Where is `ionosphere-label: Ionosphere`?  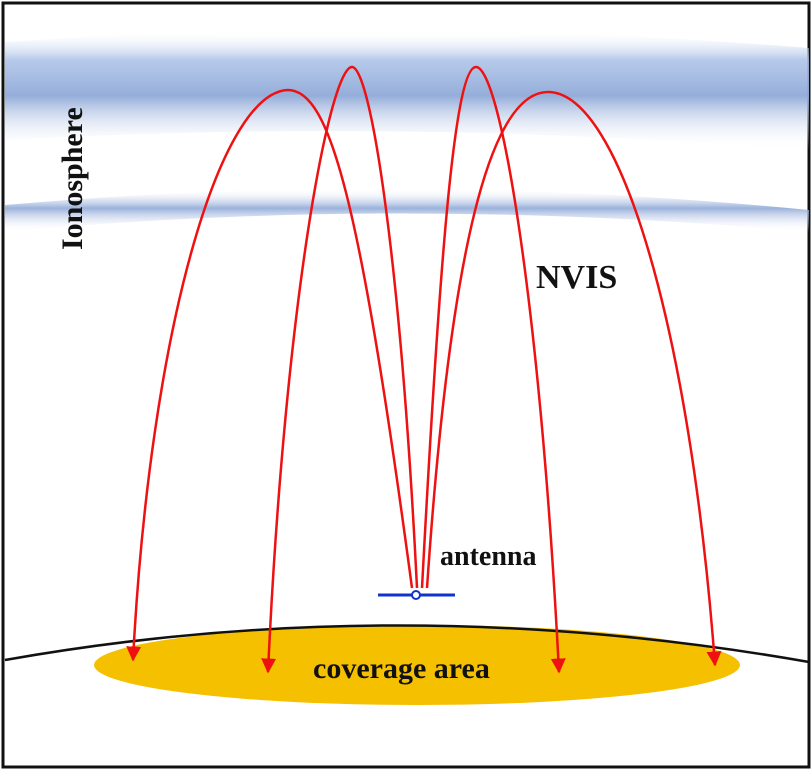 ionosphere-label: Ionosphere is located at coordinates (72, 178).